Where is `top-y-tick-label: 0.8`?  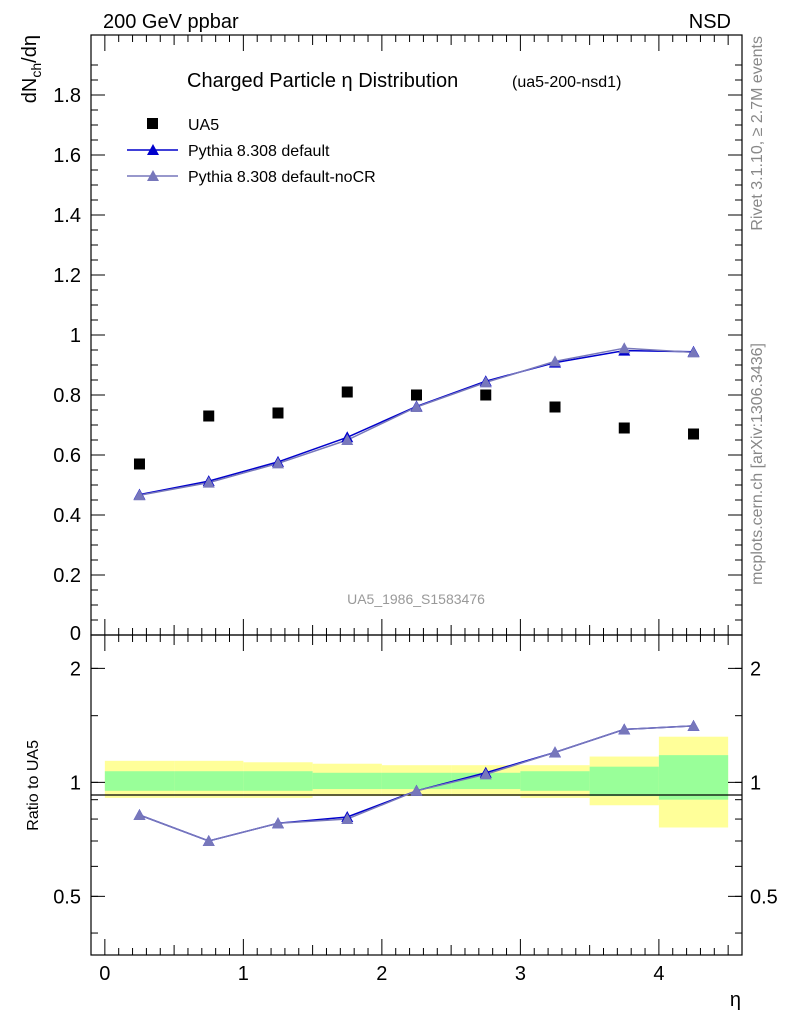 top-y-tick-label: 0.8 is located at coordinates (67, 396).